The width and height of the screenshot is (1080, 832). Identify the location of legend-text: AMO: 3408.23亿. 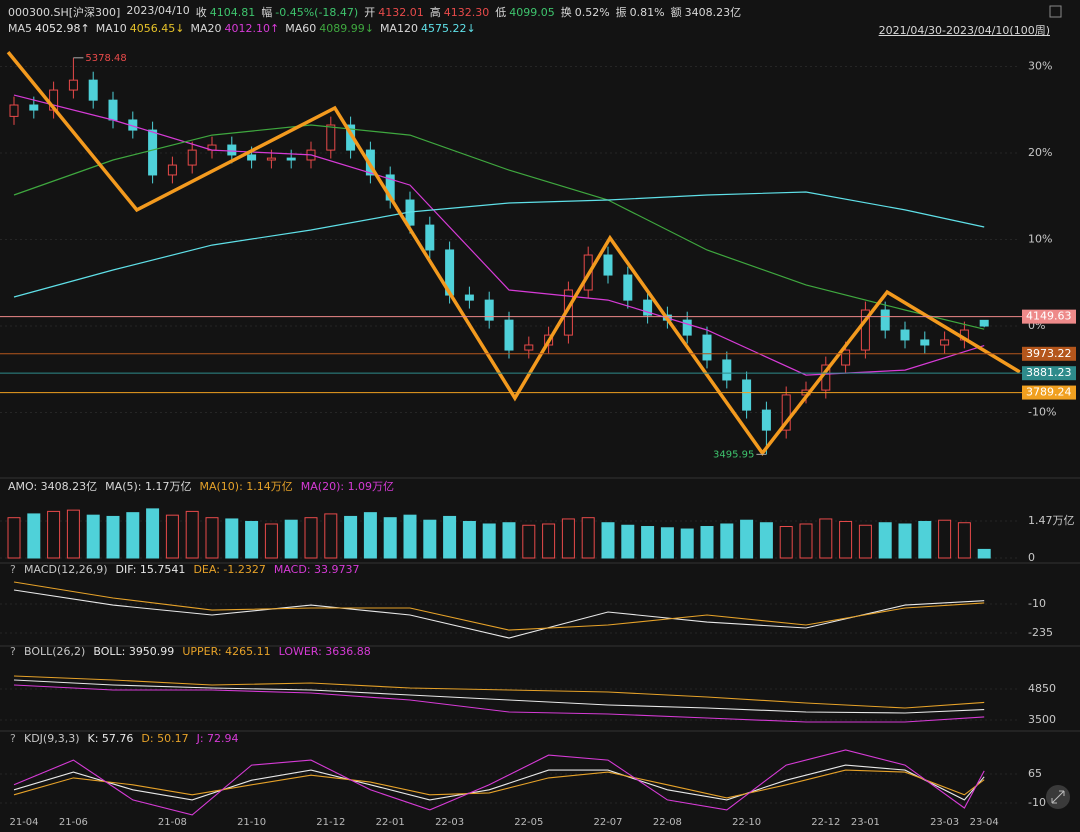
(52, 486).